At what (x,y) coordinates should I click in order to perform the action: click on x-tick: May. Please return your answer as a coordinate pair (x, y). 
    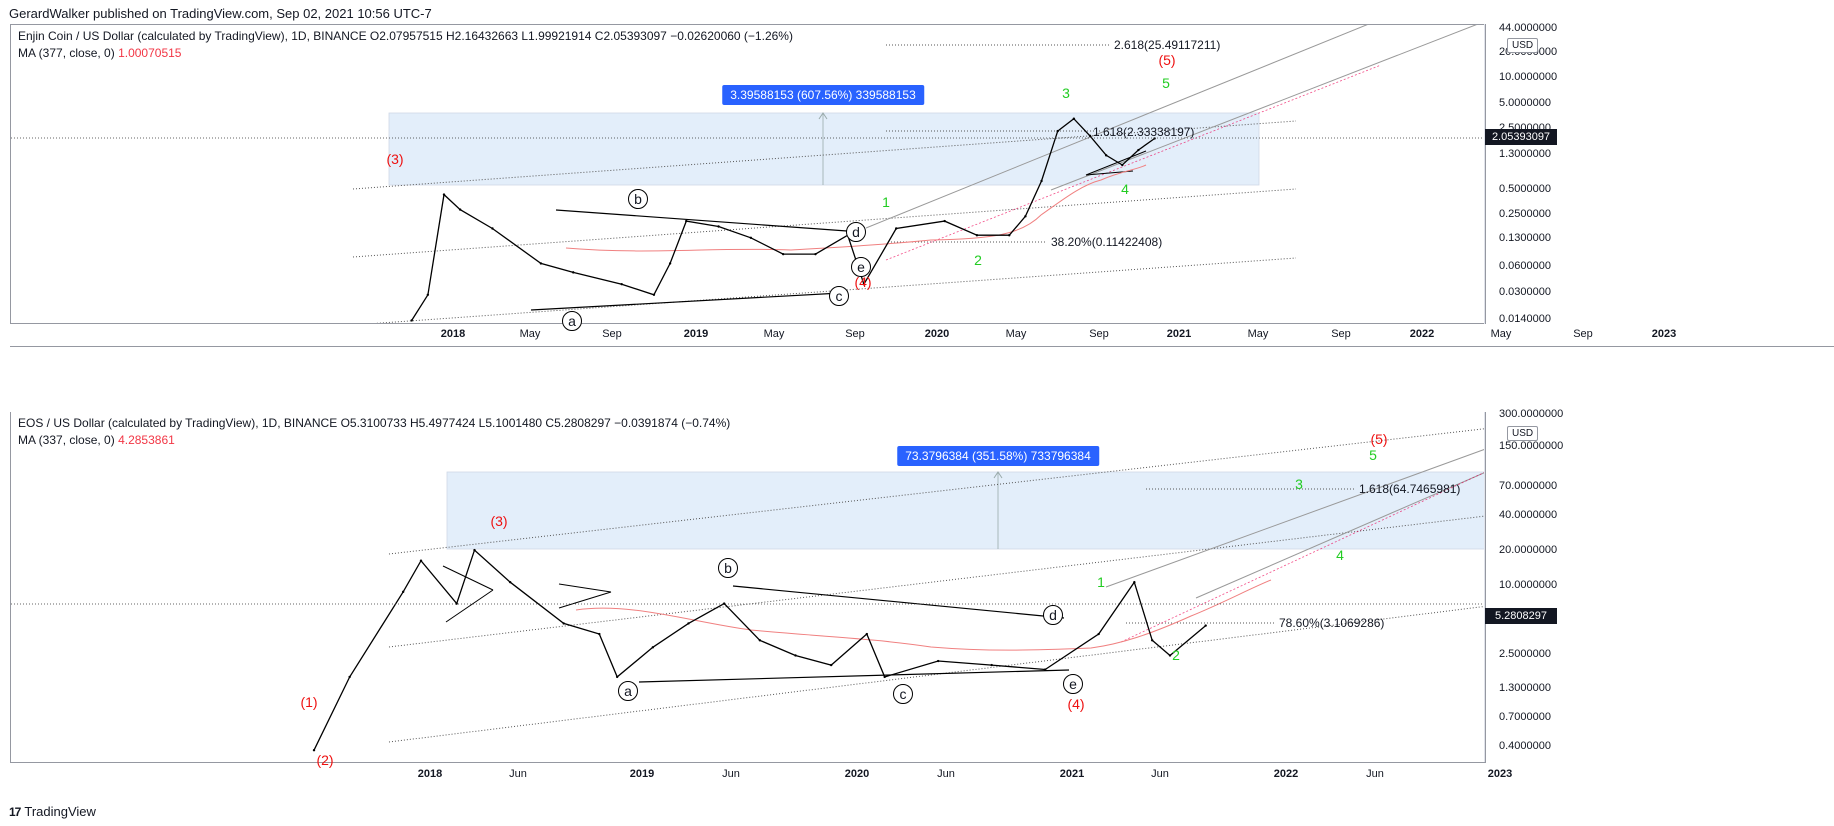
    Looking at the image, I should click on (1258, 334).